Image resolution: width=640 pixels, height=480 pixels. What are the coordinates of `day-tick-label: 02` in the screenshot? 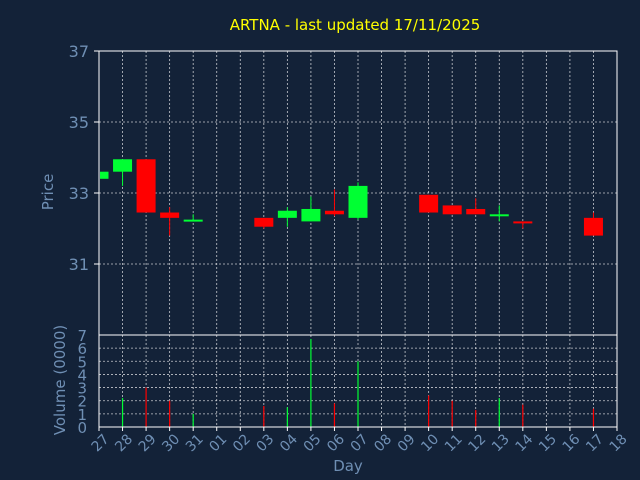 It's located at (242, 443).